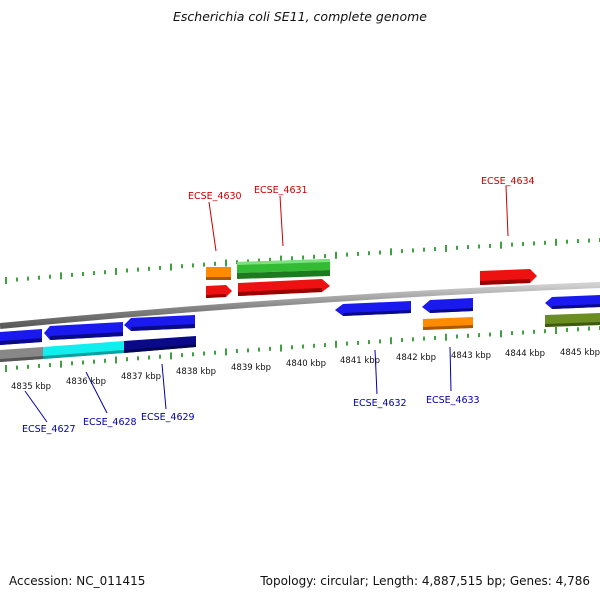  What do you see at coordinates (448, 323) in the screenshot?
I see `gene-ecse-4633-orange` at bounding box center [448, 323].